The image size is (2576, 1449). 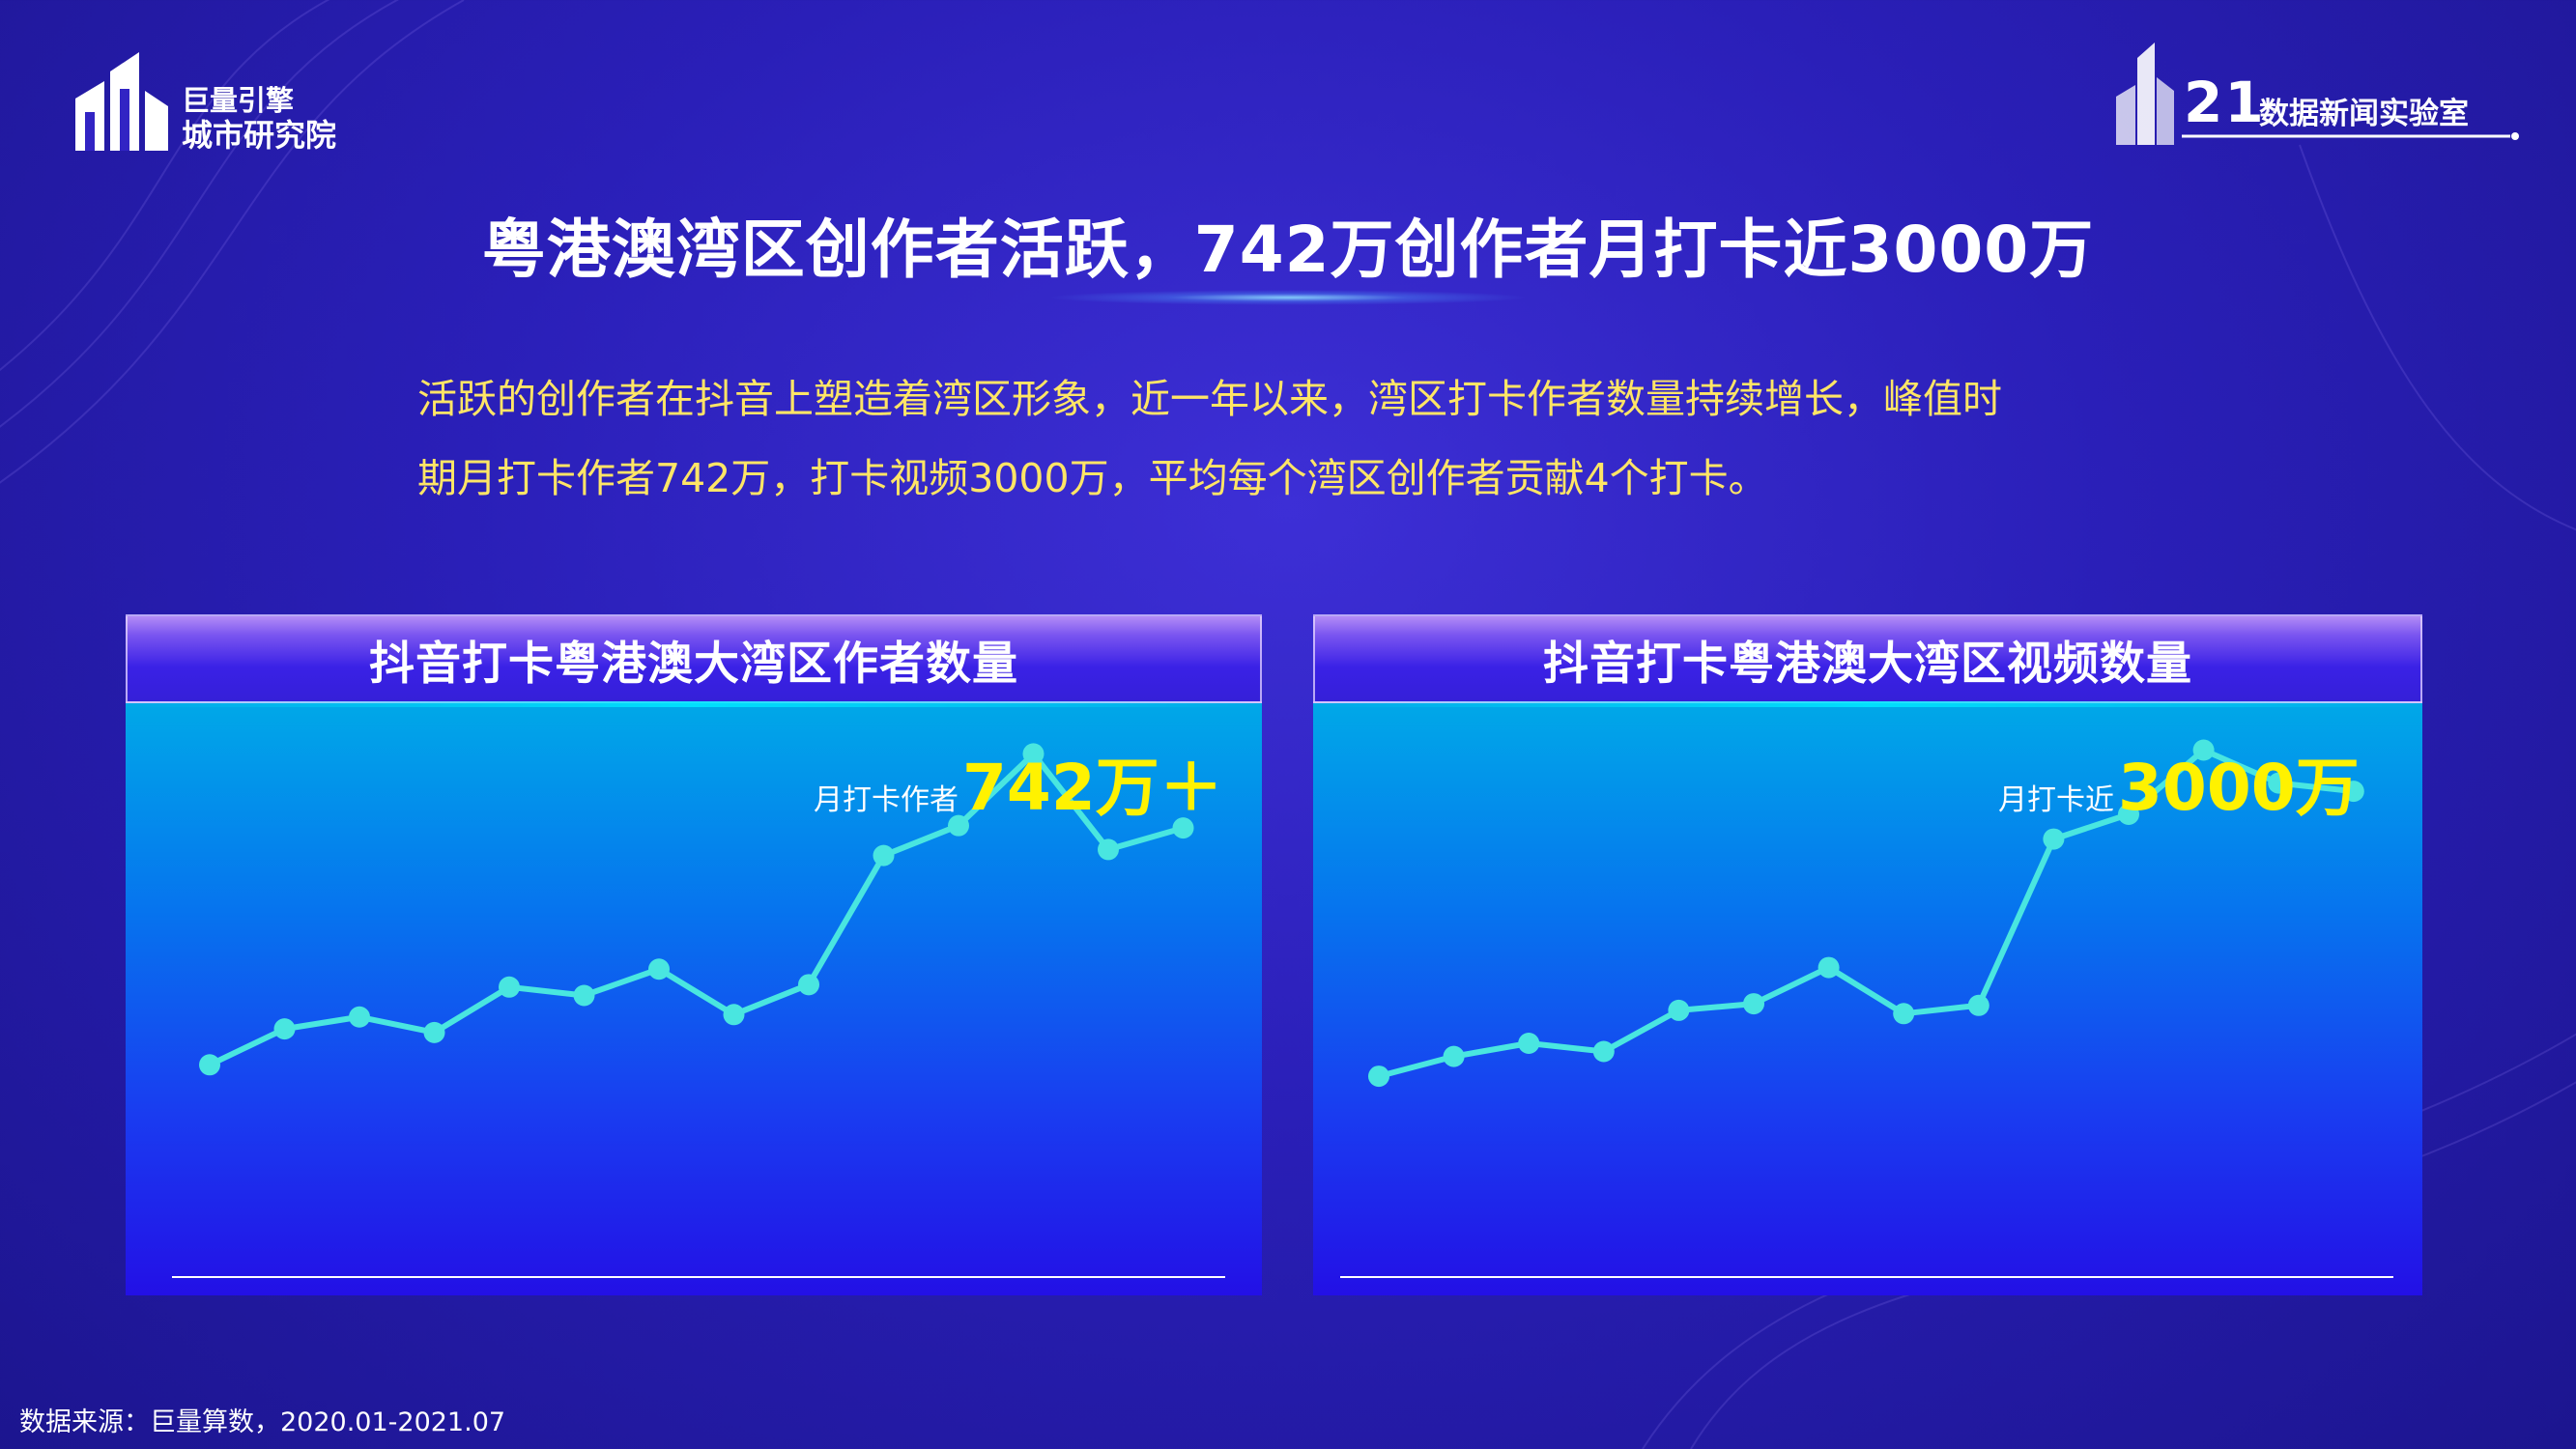 I want to click on annotation-authors: 月打卡作者 742万＋, so click(x=1019, y=782).